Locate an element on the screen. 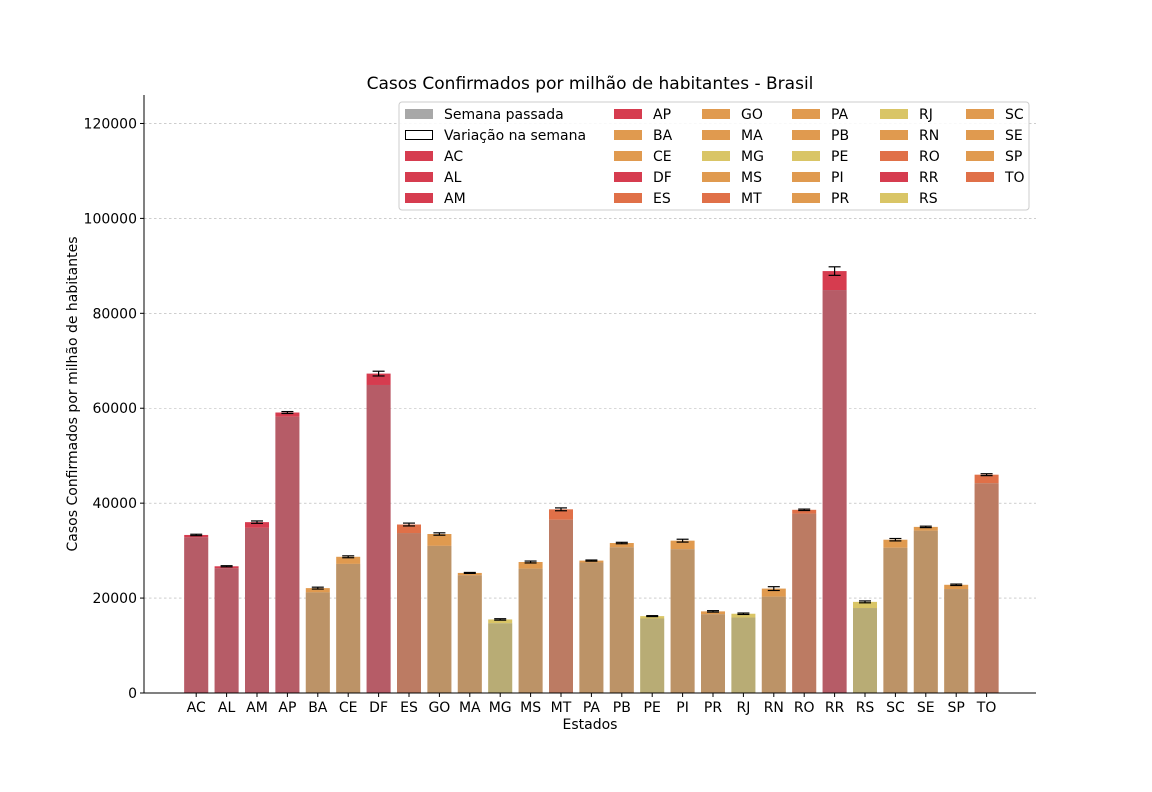 The image size is (1152, 792). error-bar-AL is located at coordinates (226, 566).